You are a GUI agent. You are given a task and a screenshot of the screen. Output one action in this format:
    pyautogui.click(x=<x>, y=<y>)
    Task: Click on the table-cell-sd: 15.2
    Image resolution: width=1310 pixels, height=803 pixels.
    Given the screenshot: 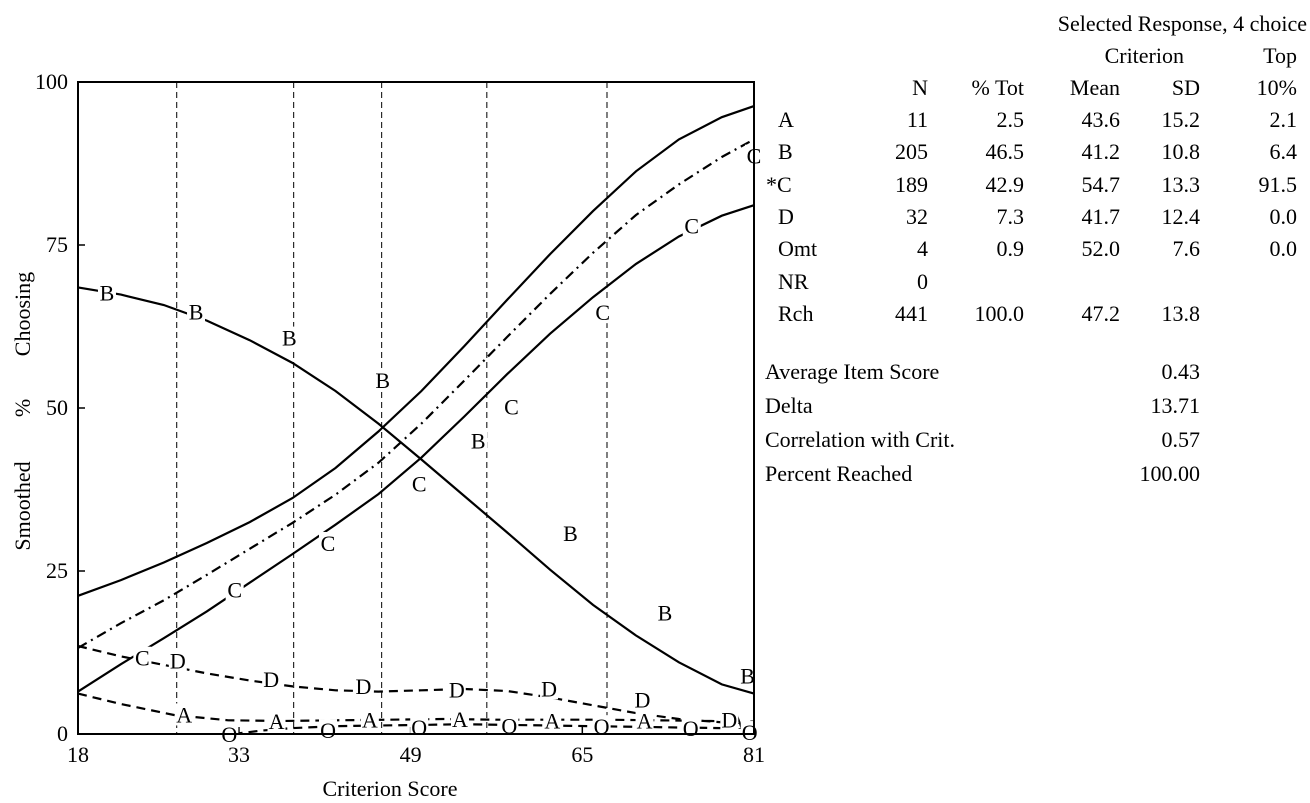 What is the action you would take?
    pyautogui.click(x=1181, y=119)
    